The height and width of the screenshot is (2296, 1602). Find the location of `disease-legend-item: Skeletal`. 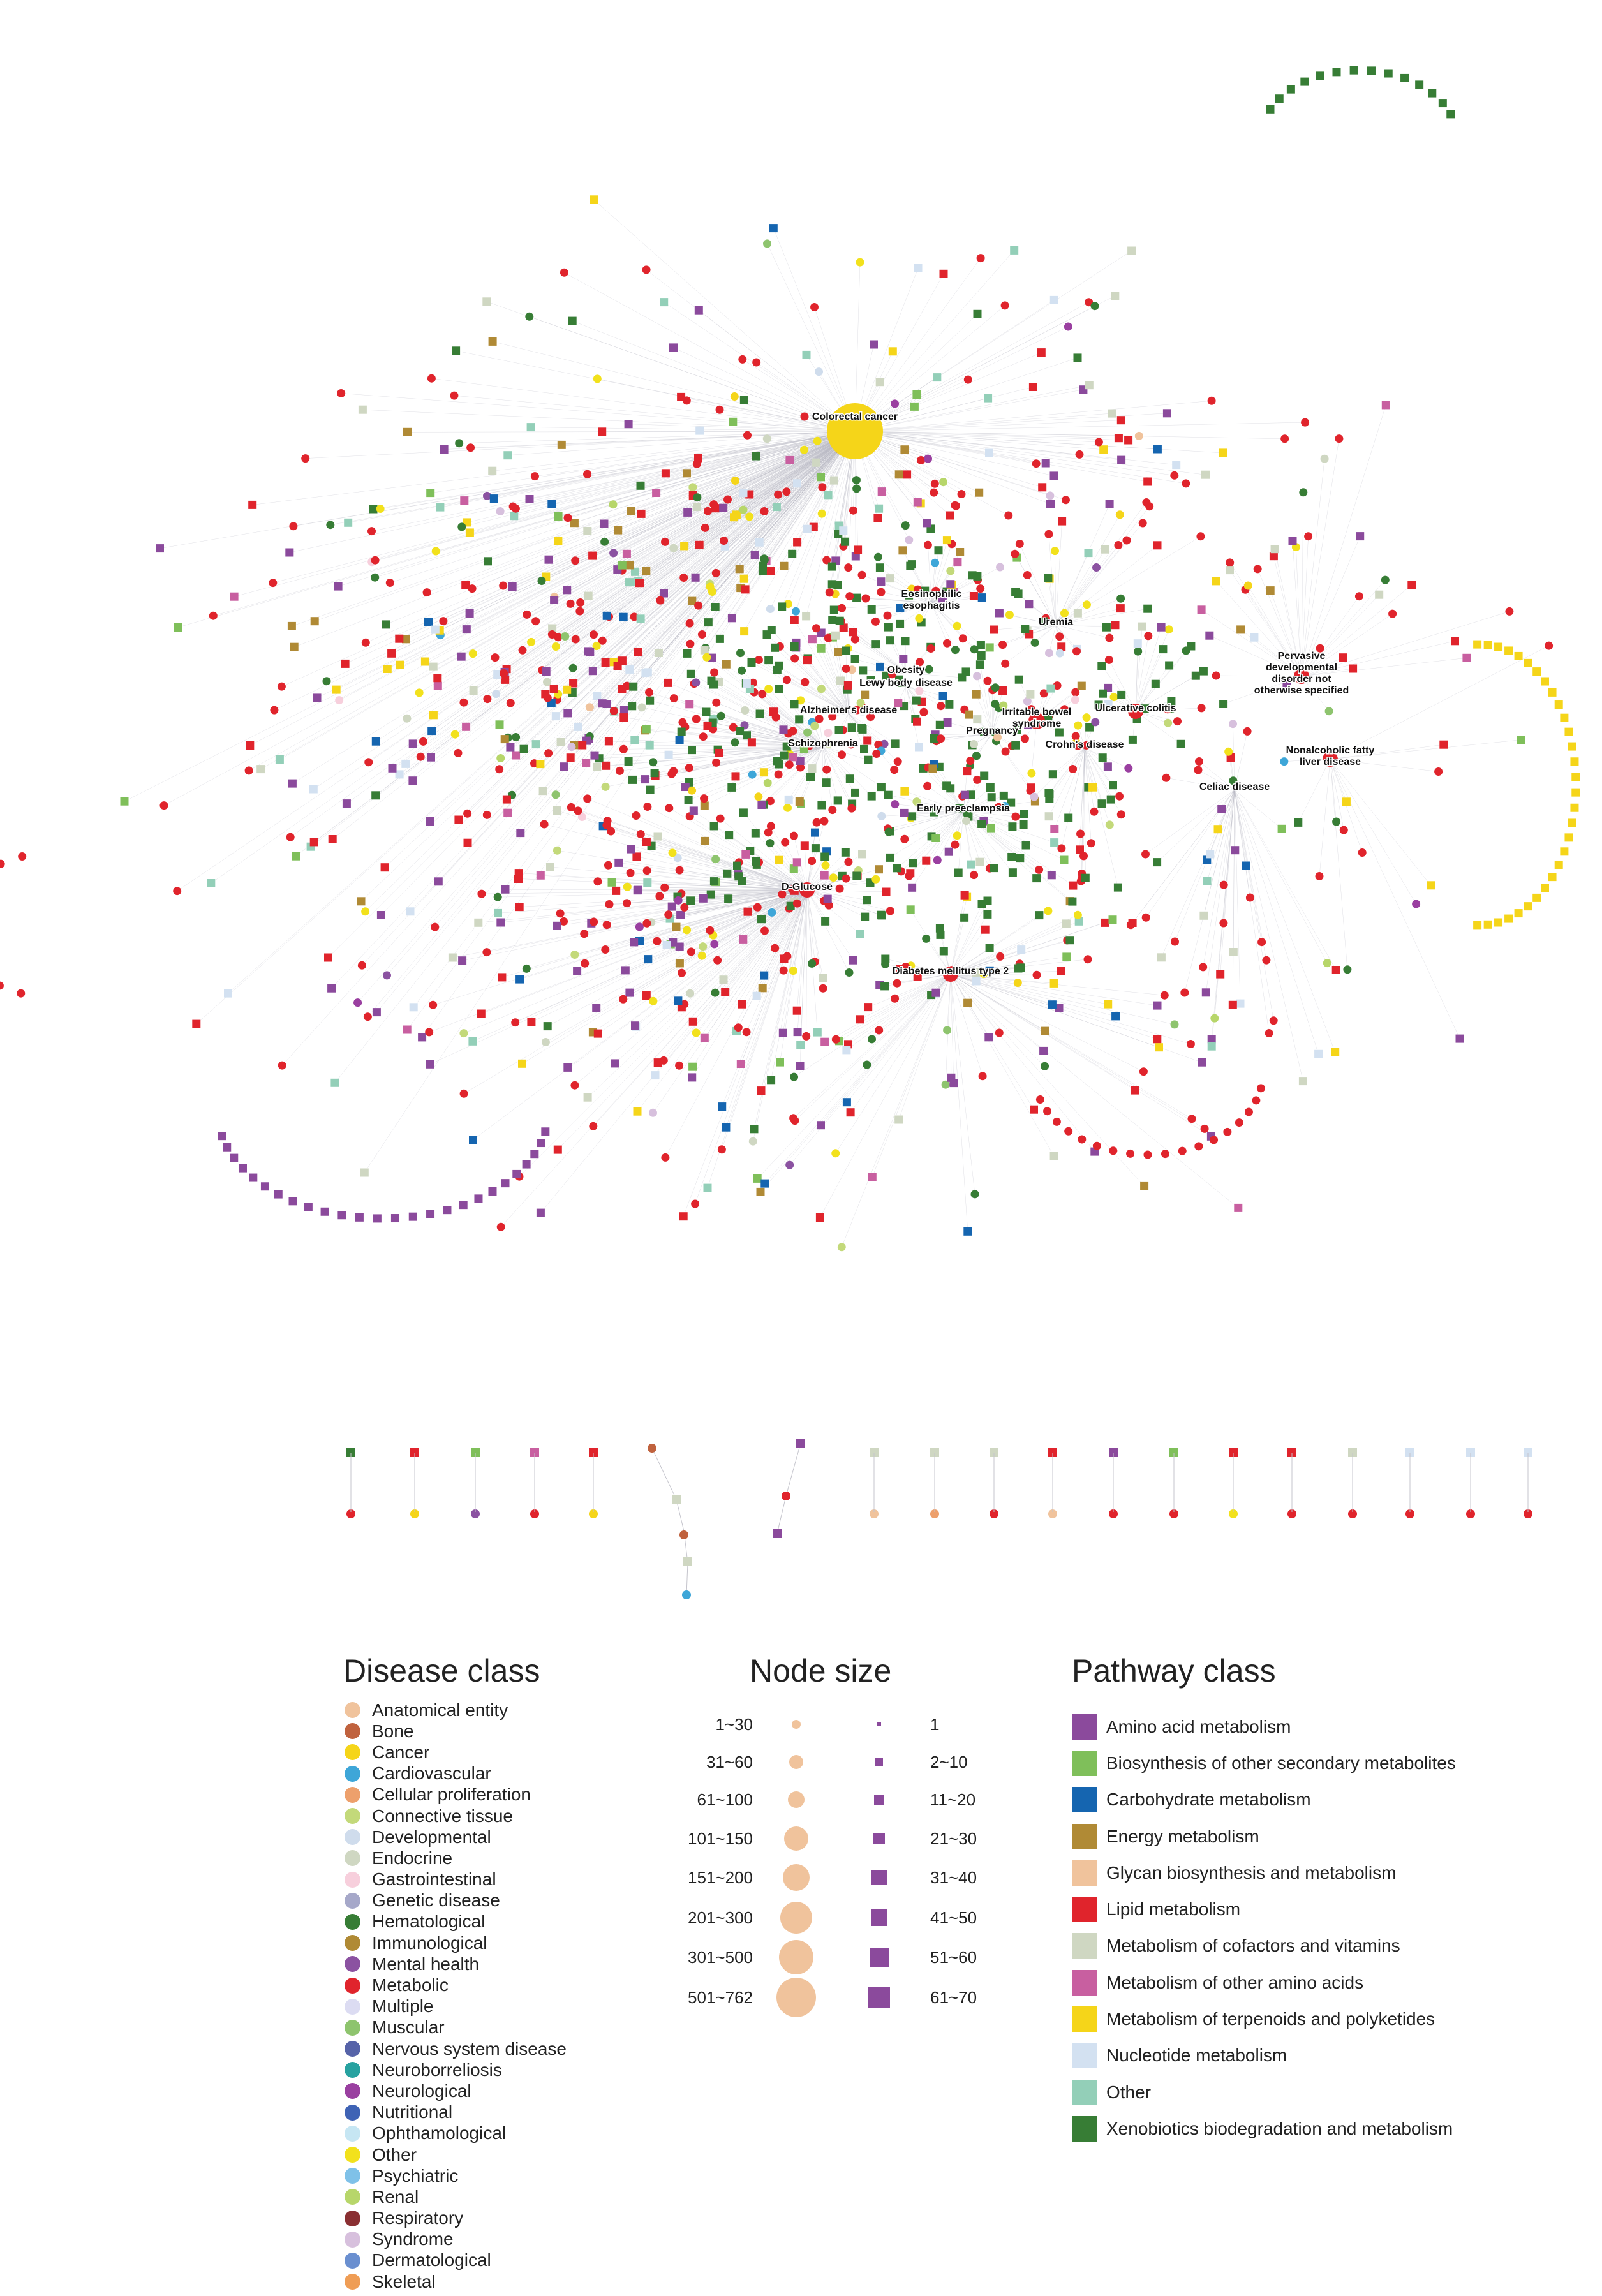

disease-legend-item: Skeletal is located at coordinates (509, 2281).